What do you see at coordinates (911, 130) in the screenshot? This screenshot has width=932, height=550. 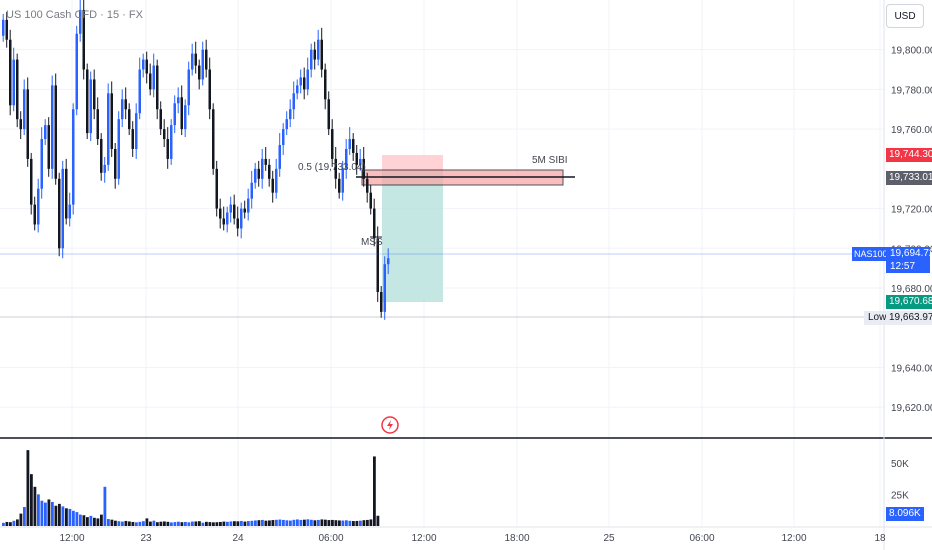 I see `y-tick-label: 19,760.00` at bounding box center [911, 130].